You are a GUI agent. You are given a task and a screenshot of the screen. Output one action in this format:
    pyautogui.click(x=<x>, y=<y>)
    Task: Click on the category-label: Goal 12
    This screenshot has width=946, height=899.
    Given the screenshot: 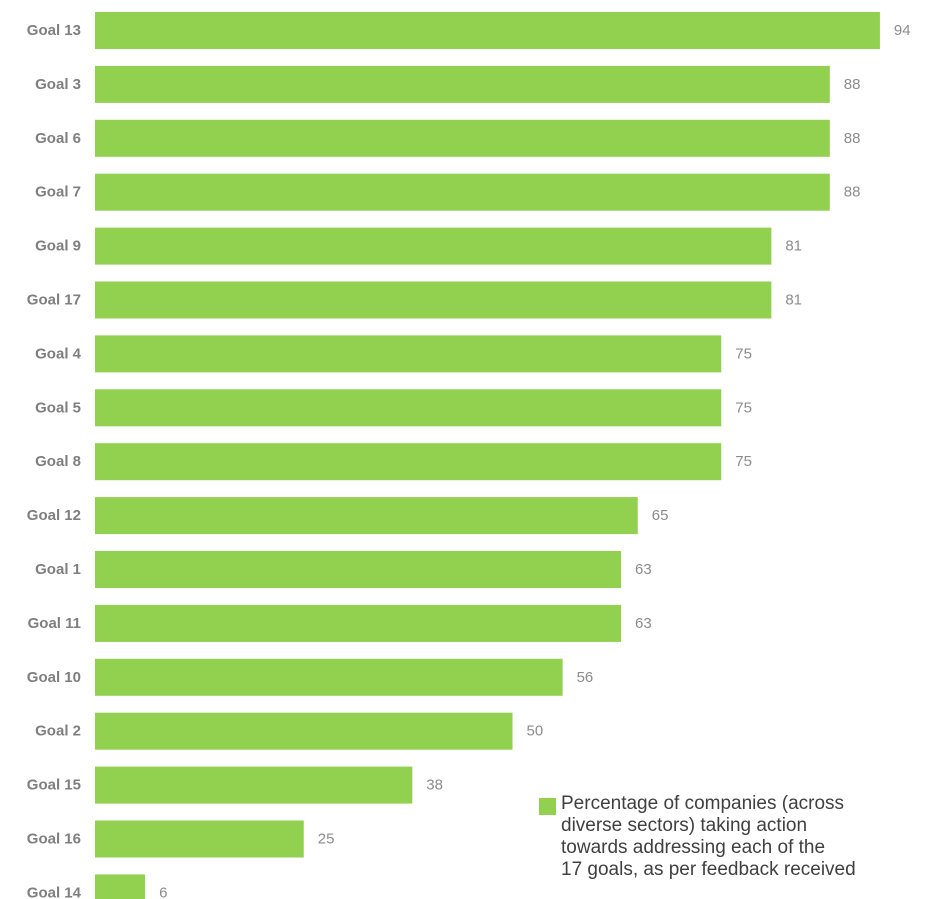 What is the action you would take?
    pyautogui.click(x=54, y=515)
    